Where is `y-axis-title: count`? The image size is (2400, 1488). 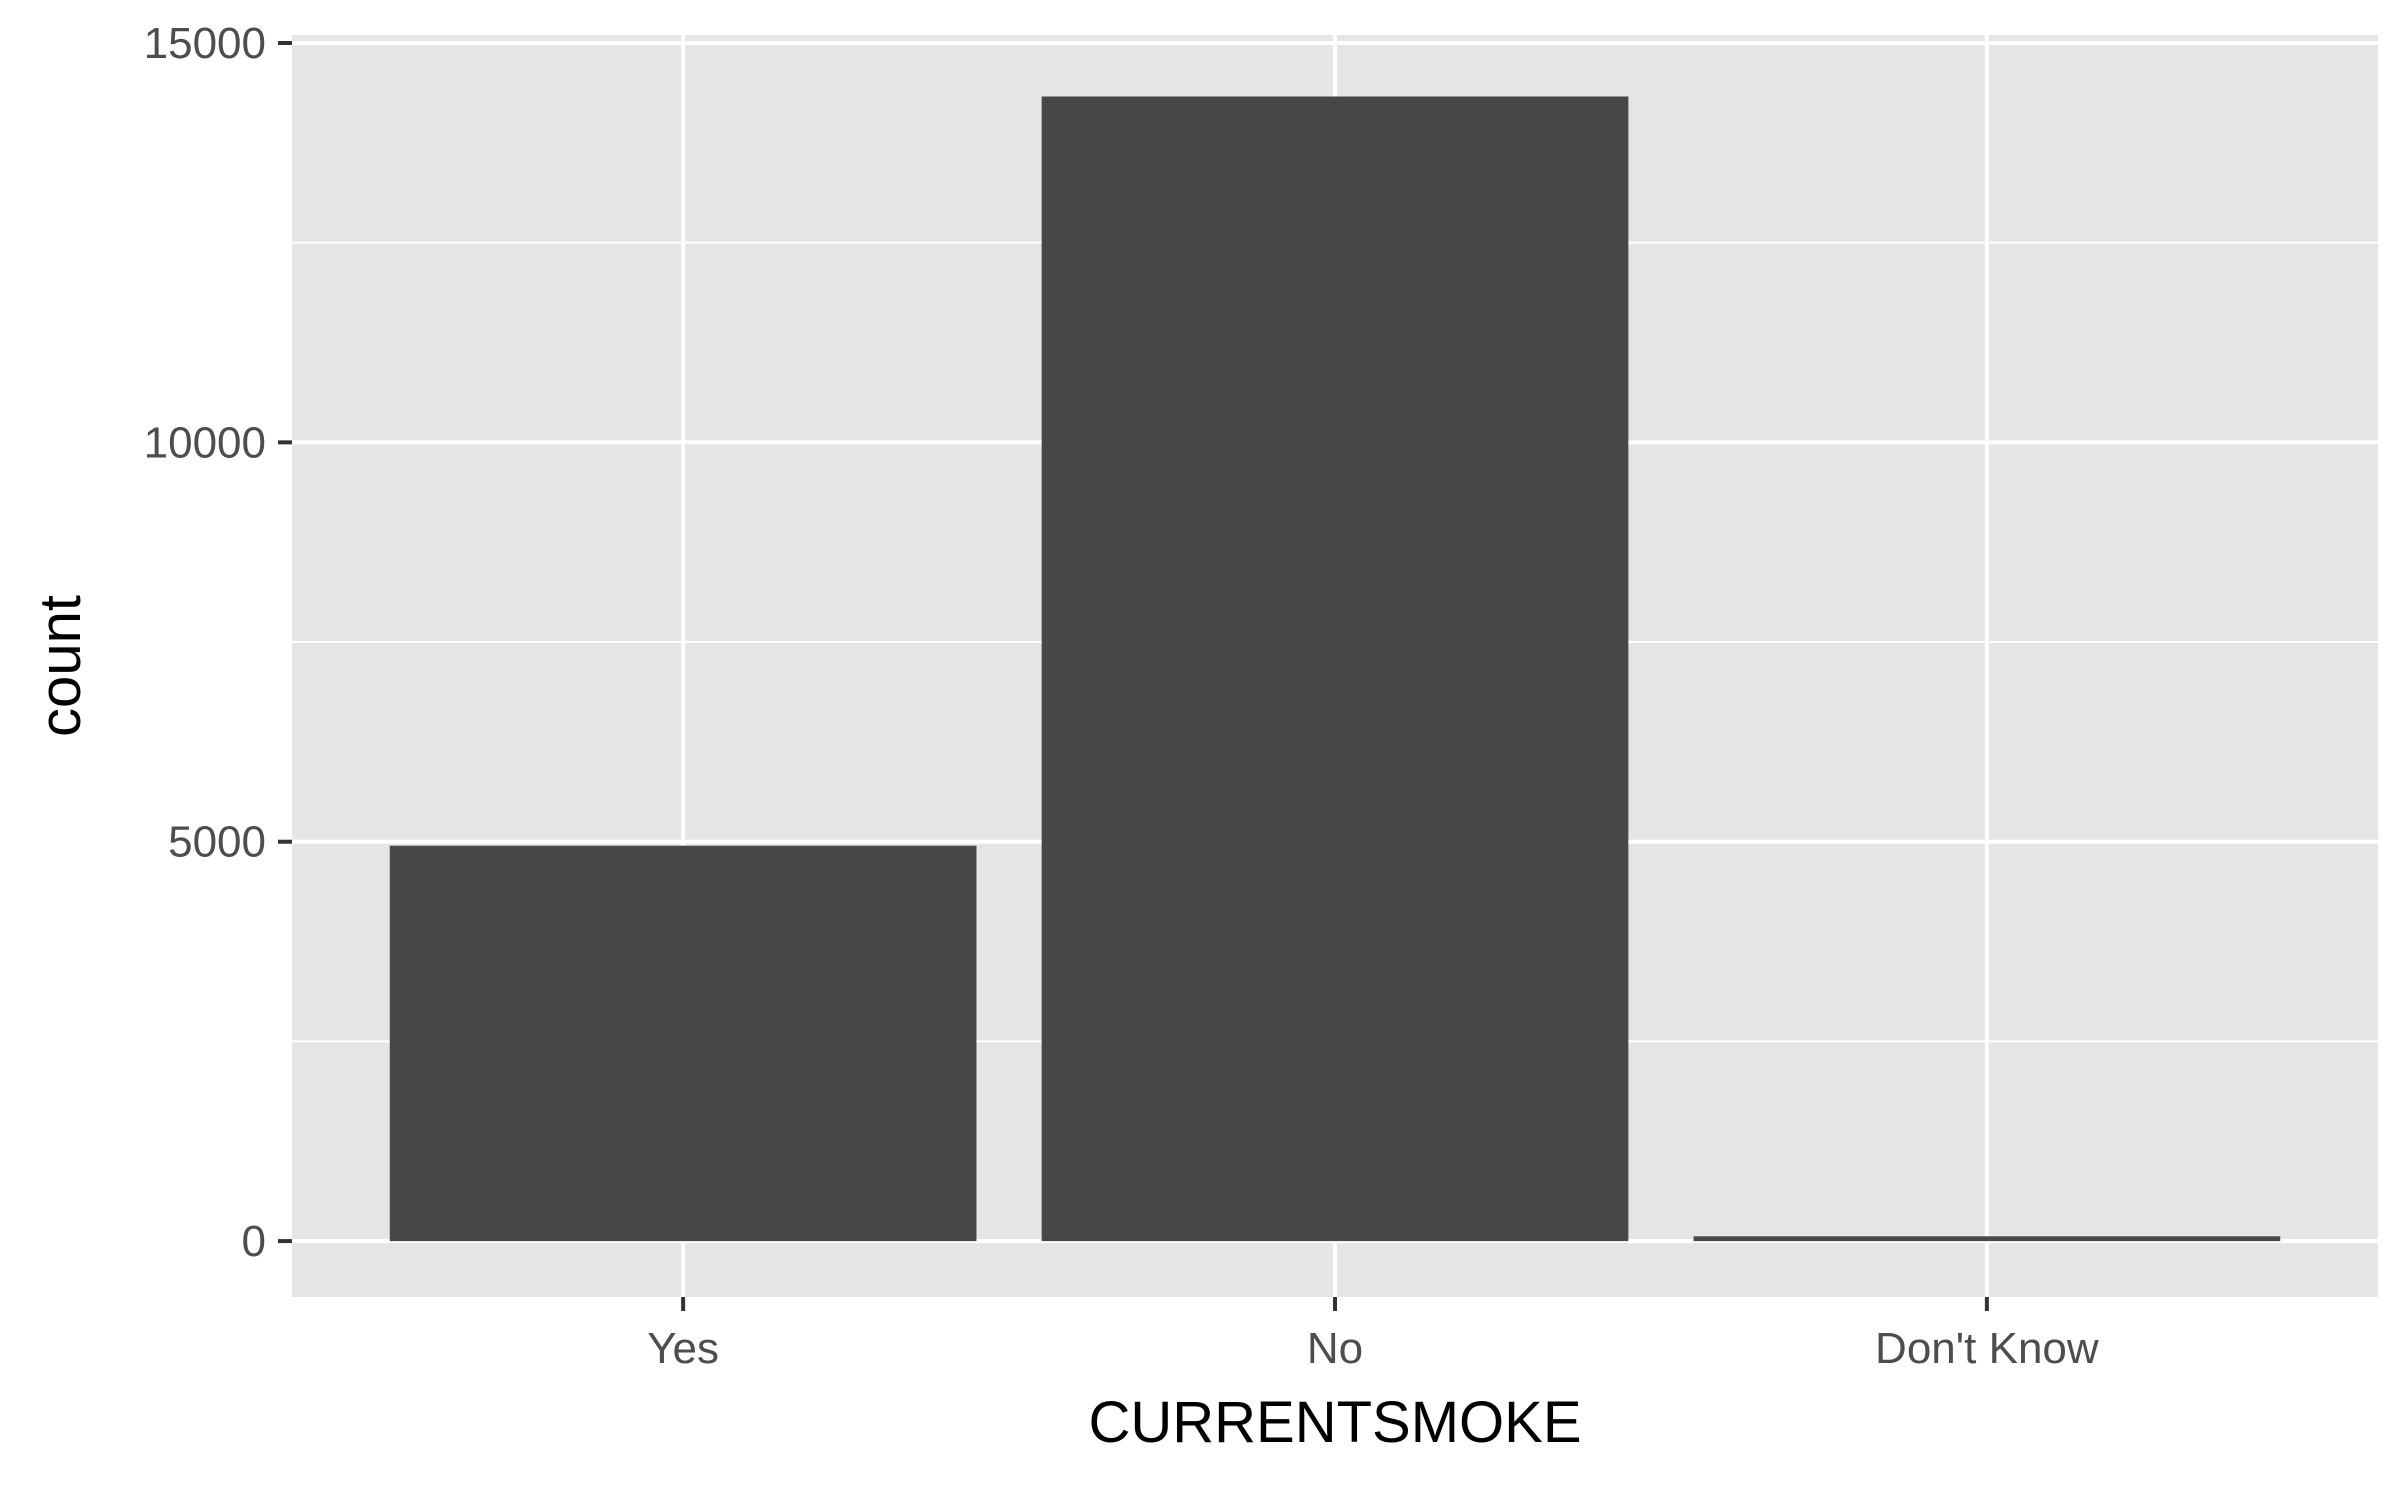 y-axis-title: count is located at coordinates (60, 666).